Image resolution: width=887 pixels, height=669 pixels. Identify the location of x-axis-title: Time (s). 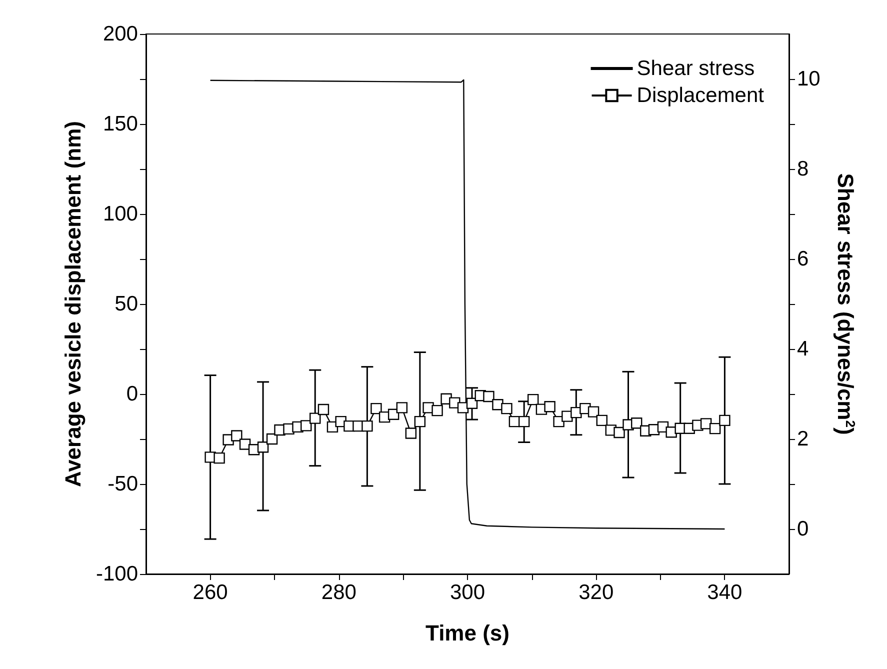
(468, 633).